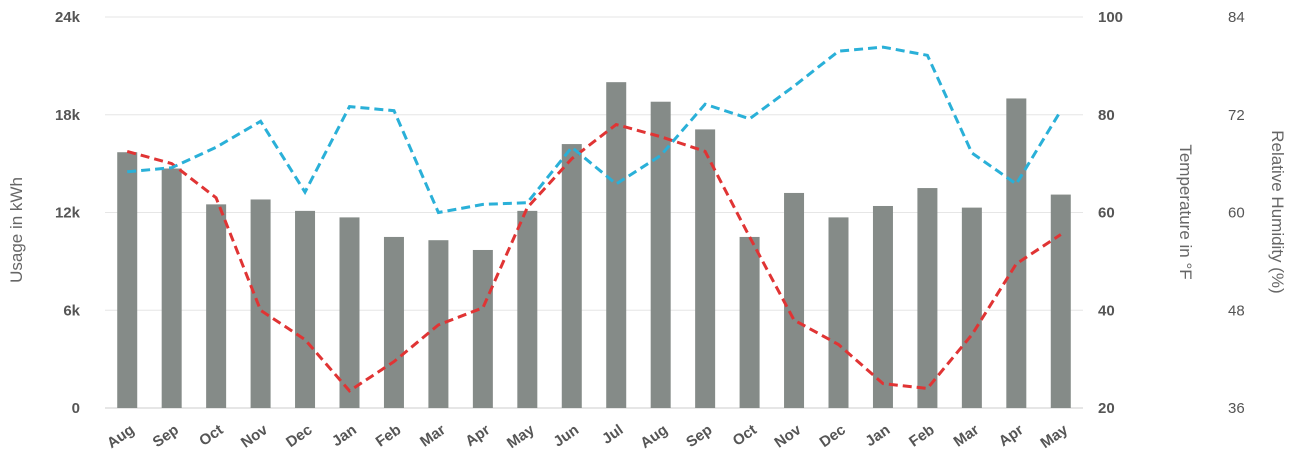 The width and height of the screenshot is (1303, 470). I want to click on x-tick-label: Jul, so click(613, 434).